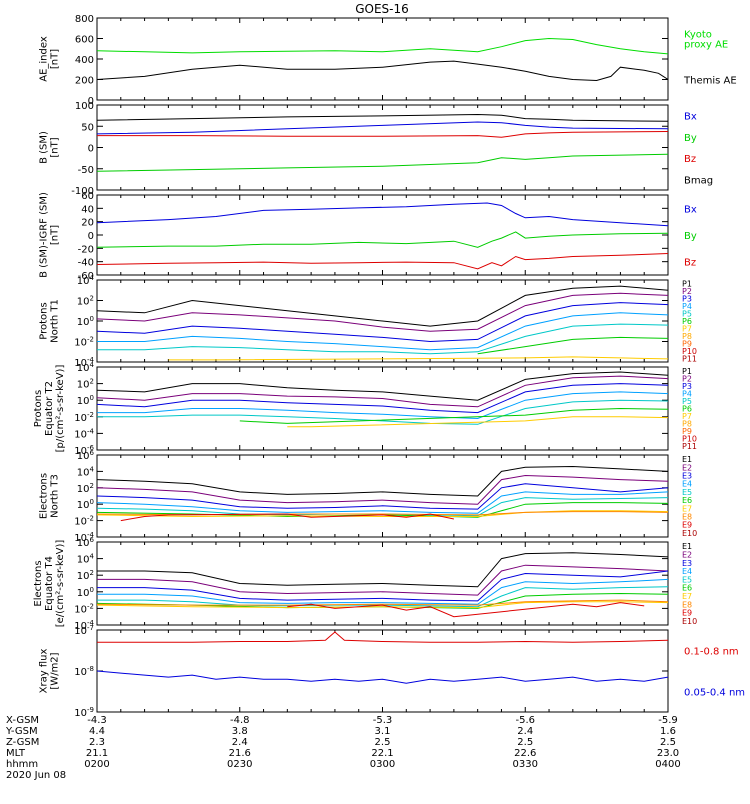 This screenshot has height=804, width=750. Describe the element at coordinates (84, 19) in the screenshot. I see `y-tick-label: 800` at that location.